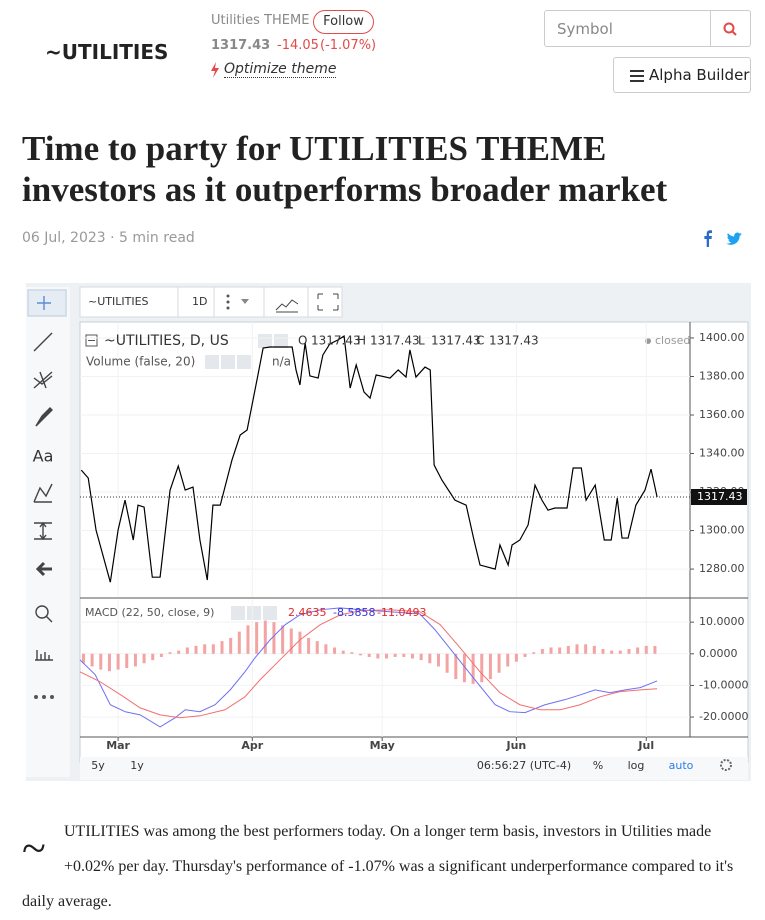 This screenshot has width=765, height=920. What do you see at coordinates (382, 745) in the screenshot?
I see `x-tick-label: May` at bounding box center [382, 745].